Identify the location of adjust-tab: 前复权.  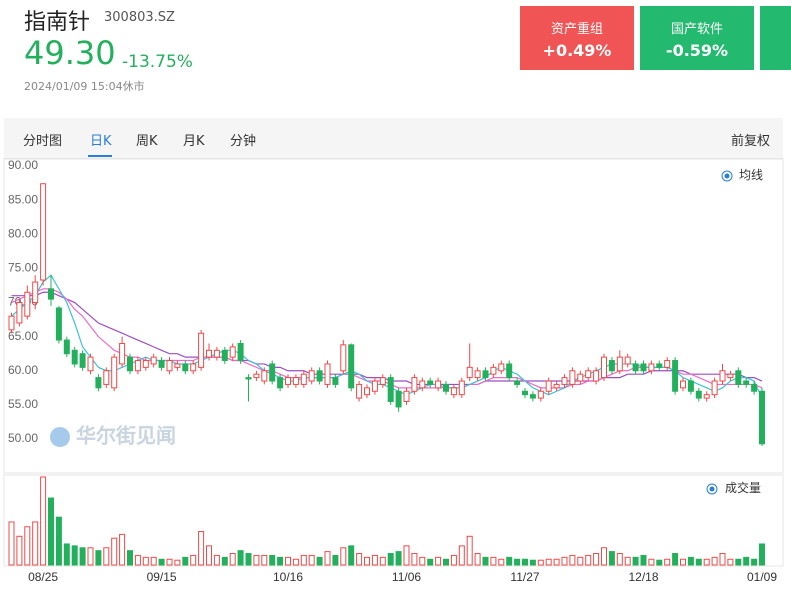
(751, 141).